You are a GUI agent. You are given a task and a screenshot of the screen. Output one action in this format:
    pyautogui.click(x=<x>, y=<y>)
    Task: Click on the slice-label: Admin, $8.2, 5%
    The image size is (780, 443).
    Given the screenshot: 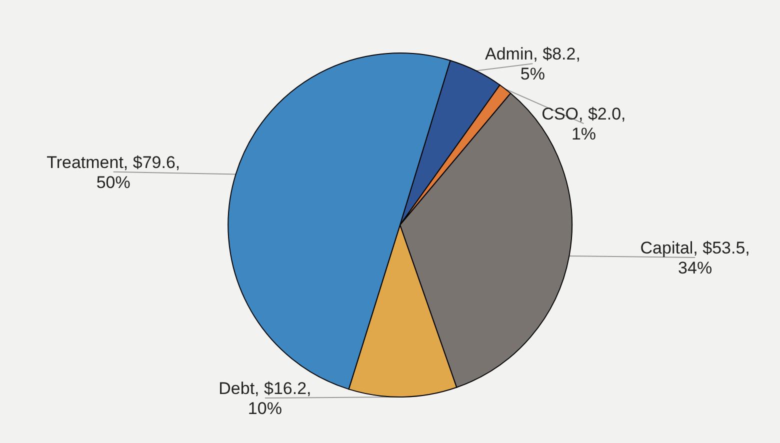 What is the action you would take?
    pyautogui.click(x=532, y=64)
    